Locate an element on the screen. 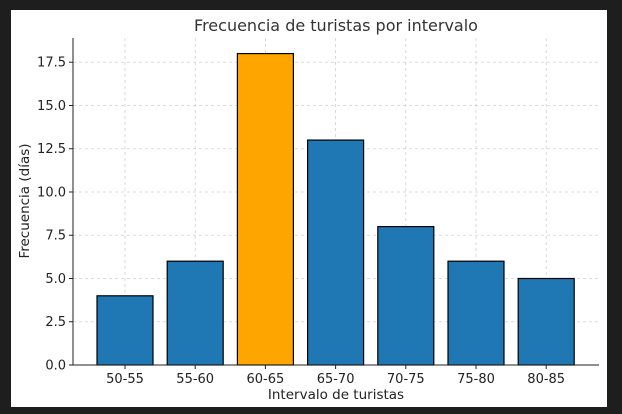  y-tick-label: 12.5 is located at coordinates (51, 149).